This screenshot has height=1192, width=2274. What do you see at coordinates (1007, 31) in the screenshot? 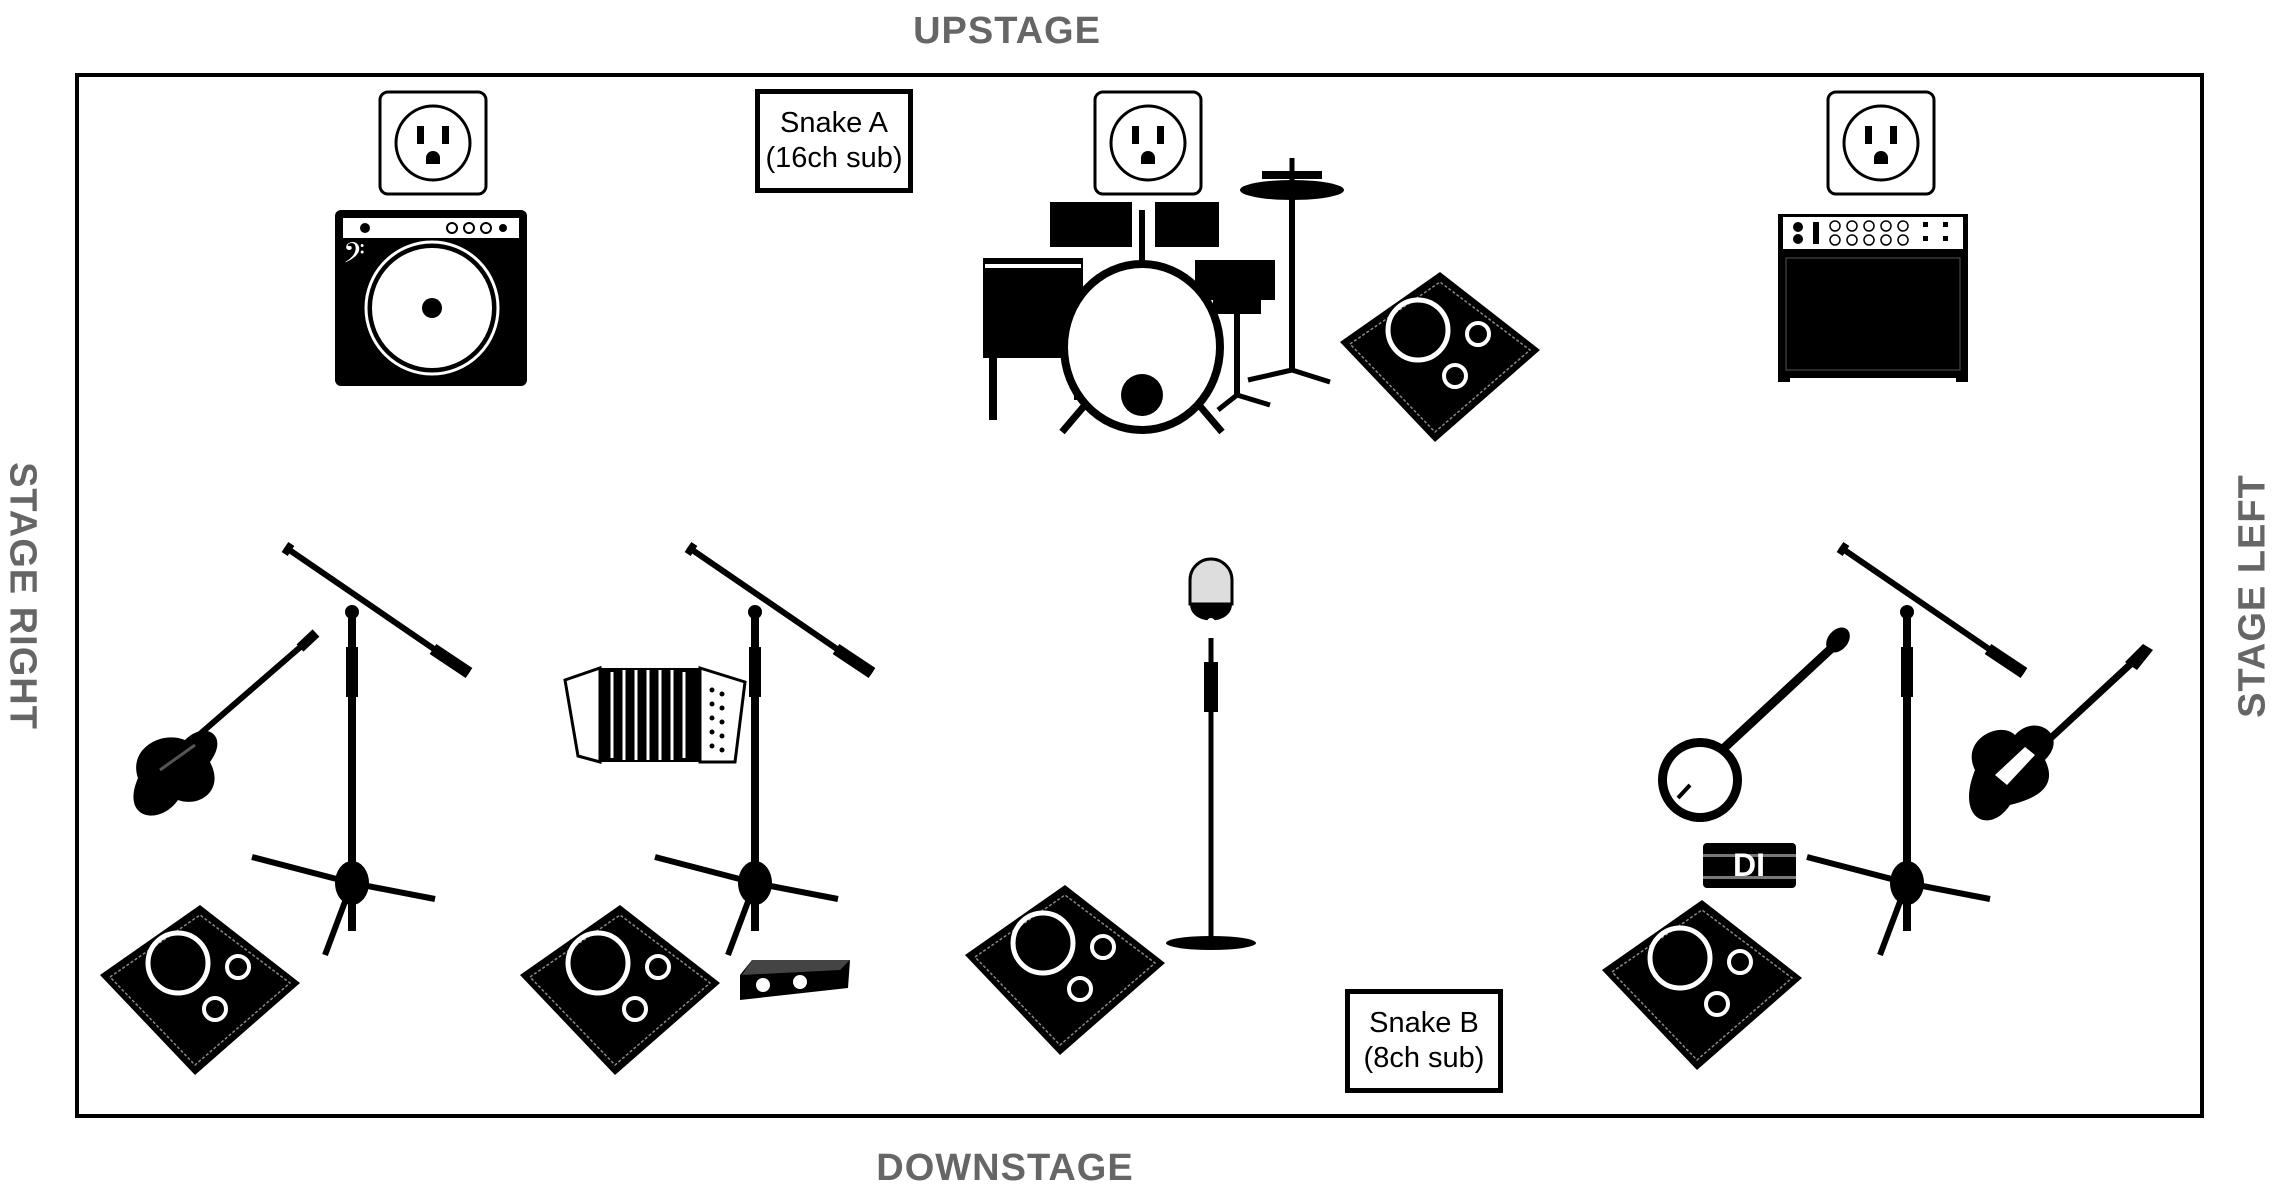
I see `upstage-label: UPSTAGE` at bounding box center [1007, 31].